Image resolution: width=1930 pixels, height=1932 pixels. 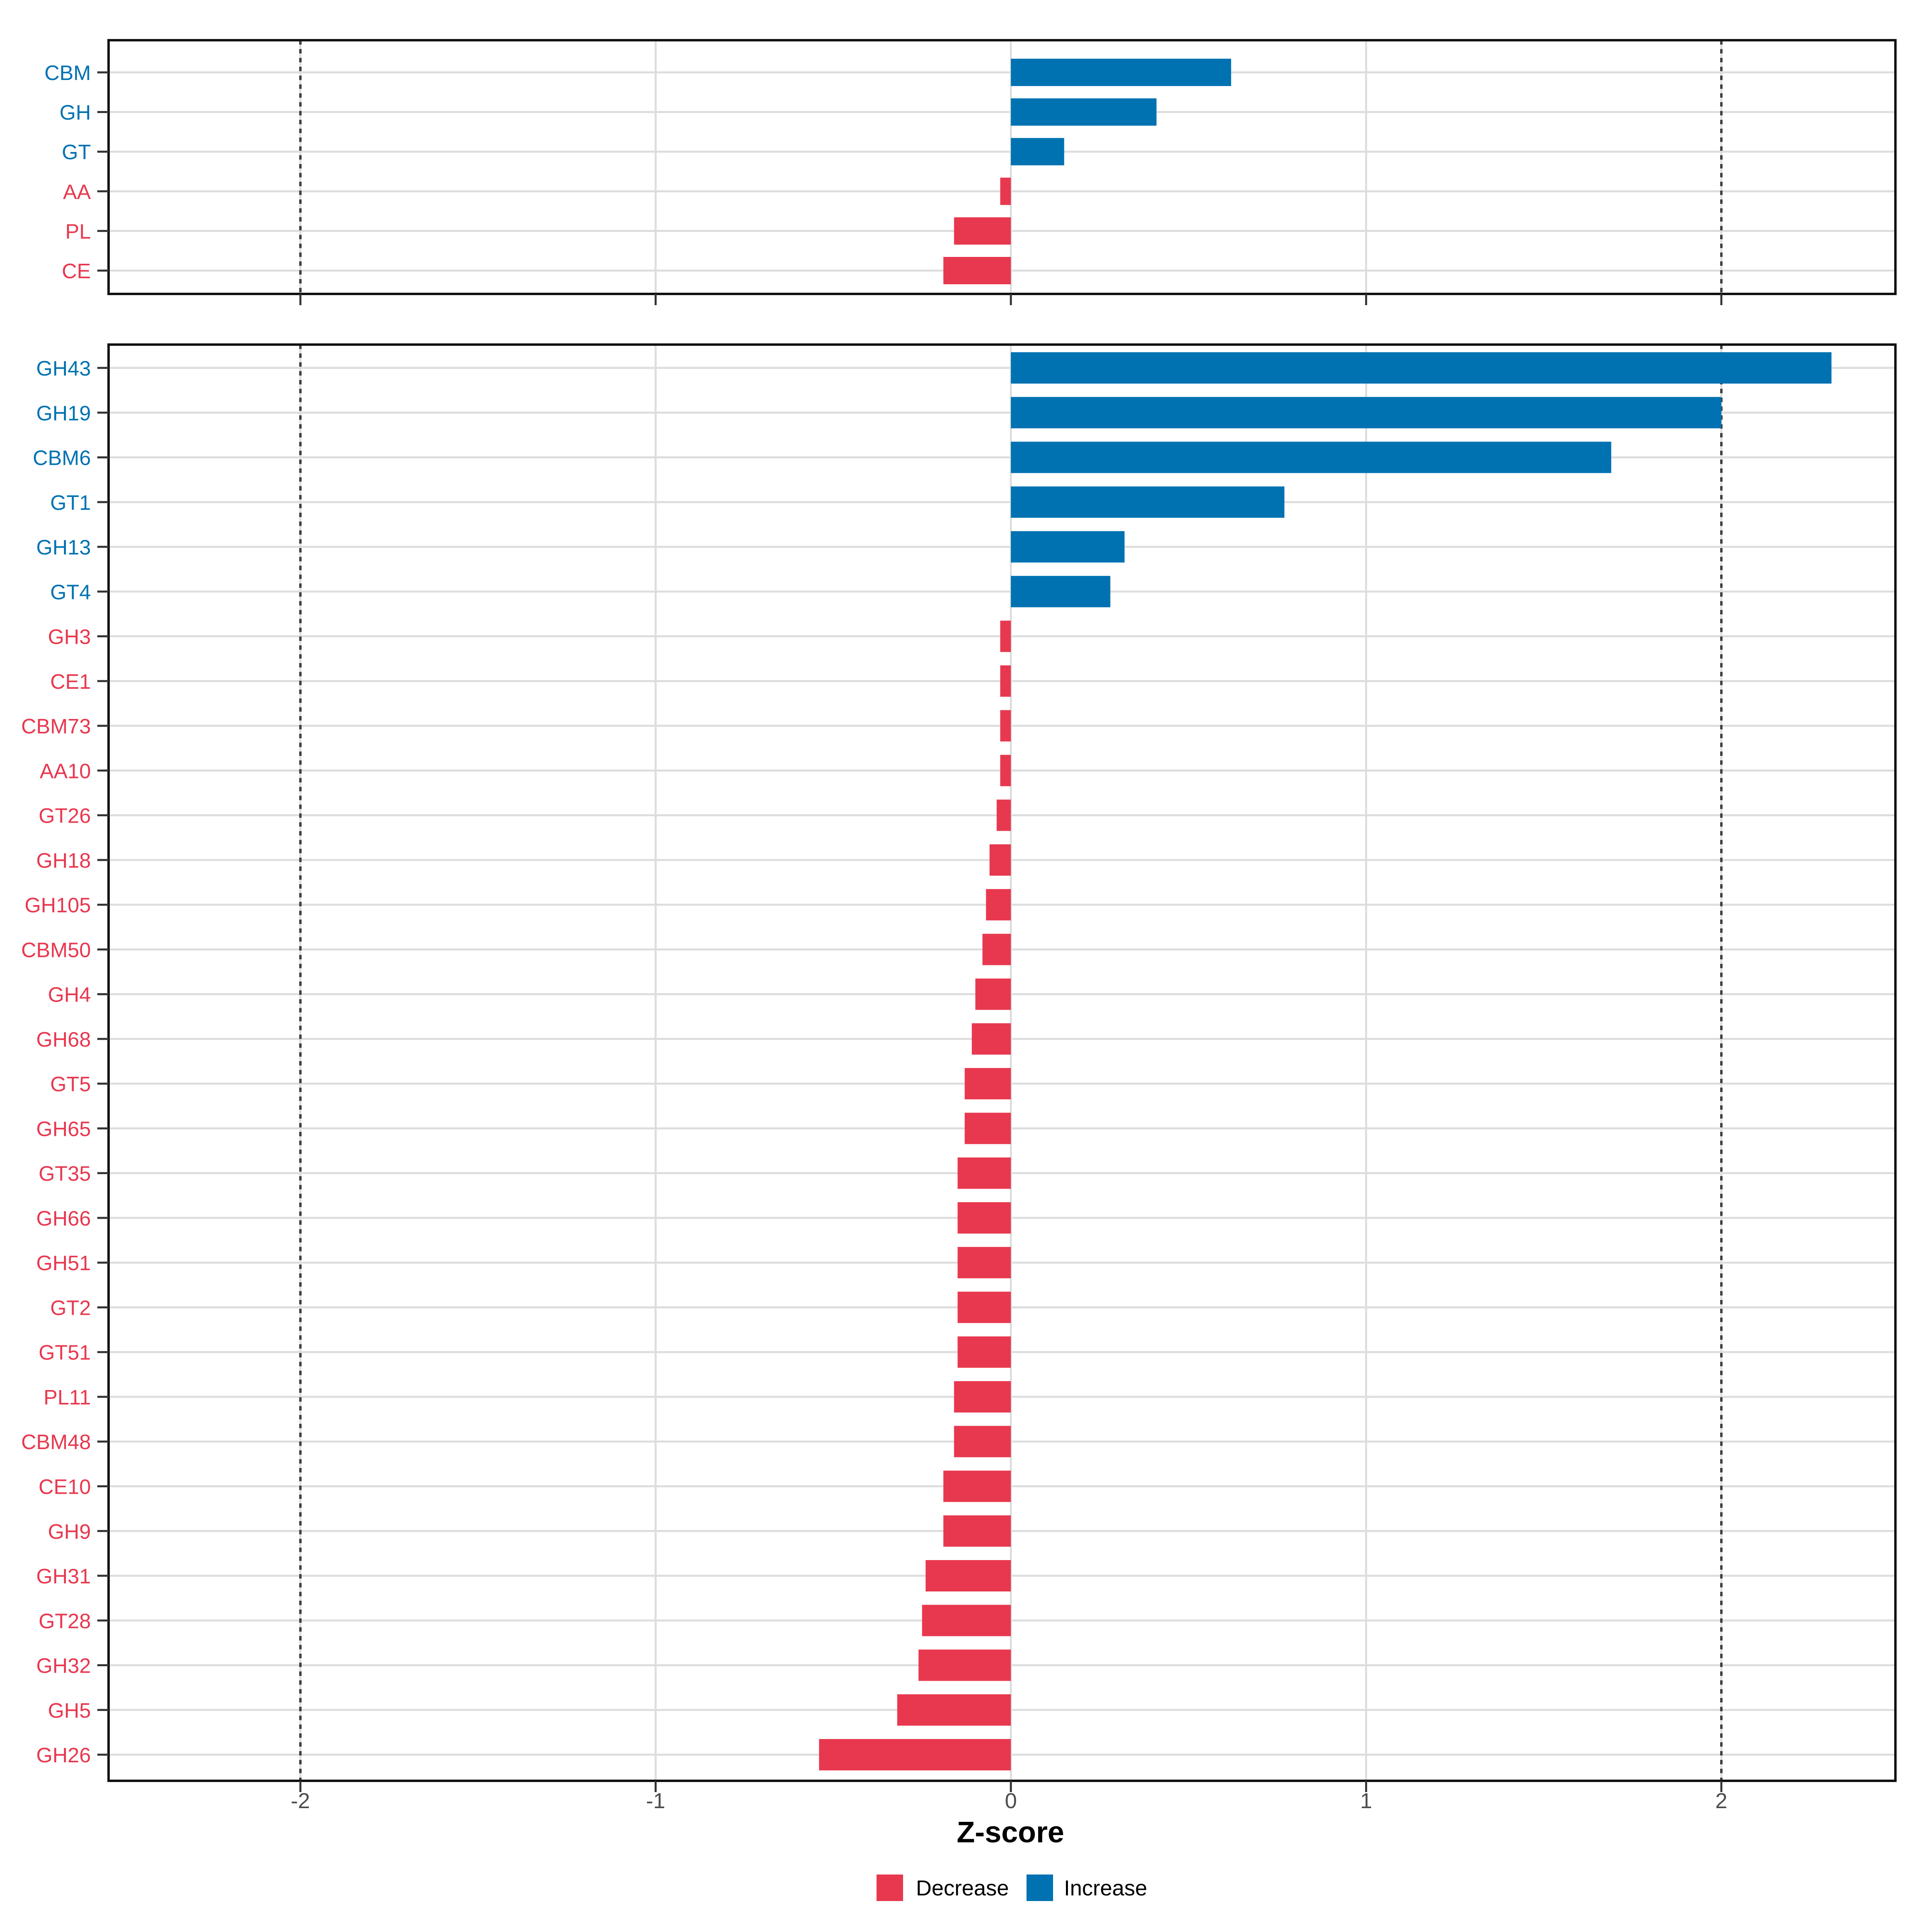 What do you see at coordinates (65, 771) in the screenshot?
I see `category-label-AA10: AA10` at bounding box center [65, 771].